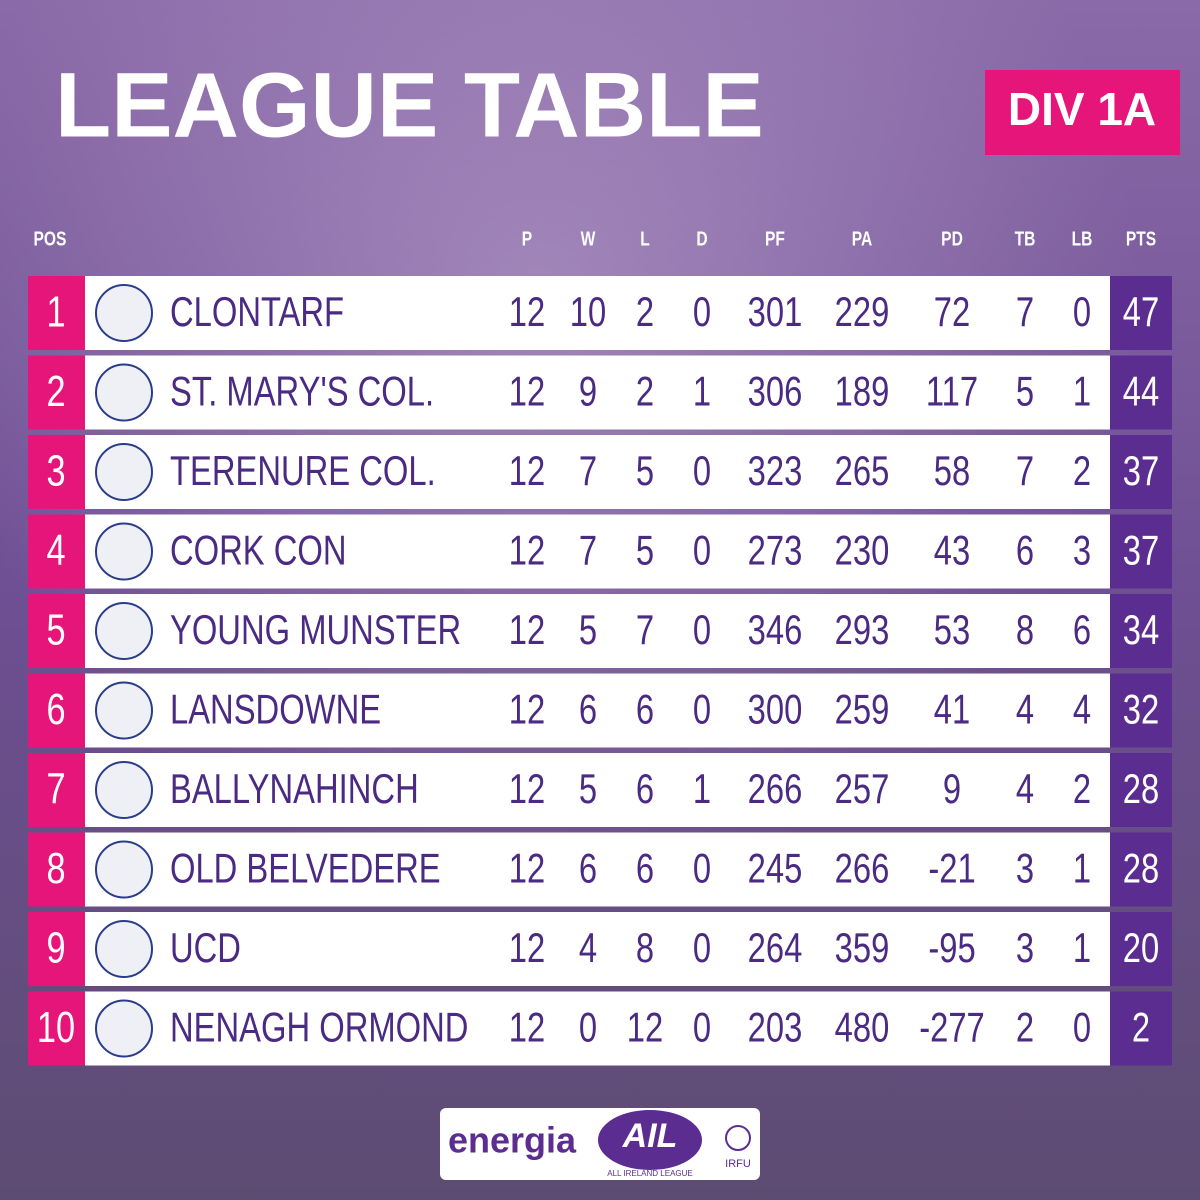 The height and width of the screenshot is (1200, 1200). What do you see at coordinates (862, 788) in the screenshot?
I see `stat: 257` at bounding box center [862, 788].